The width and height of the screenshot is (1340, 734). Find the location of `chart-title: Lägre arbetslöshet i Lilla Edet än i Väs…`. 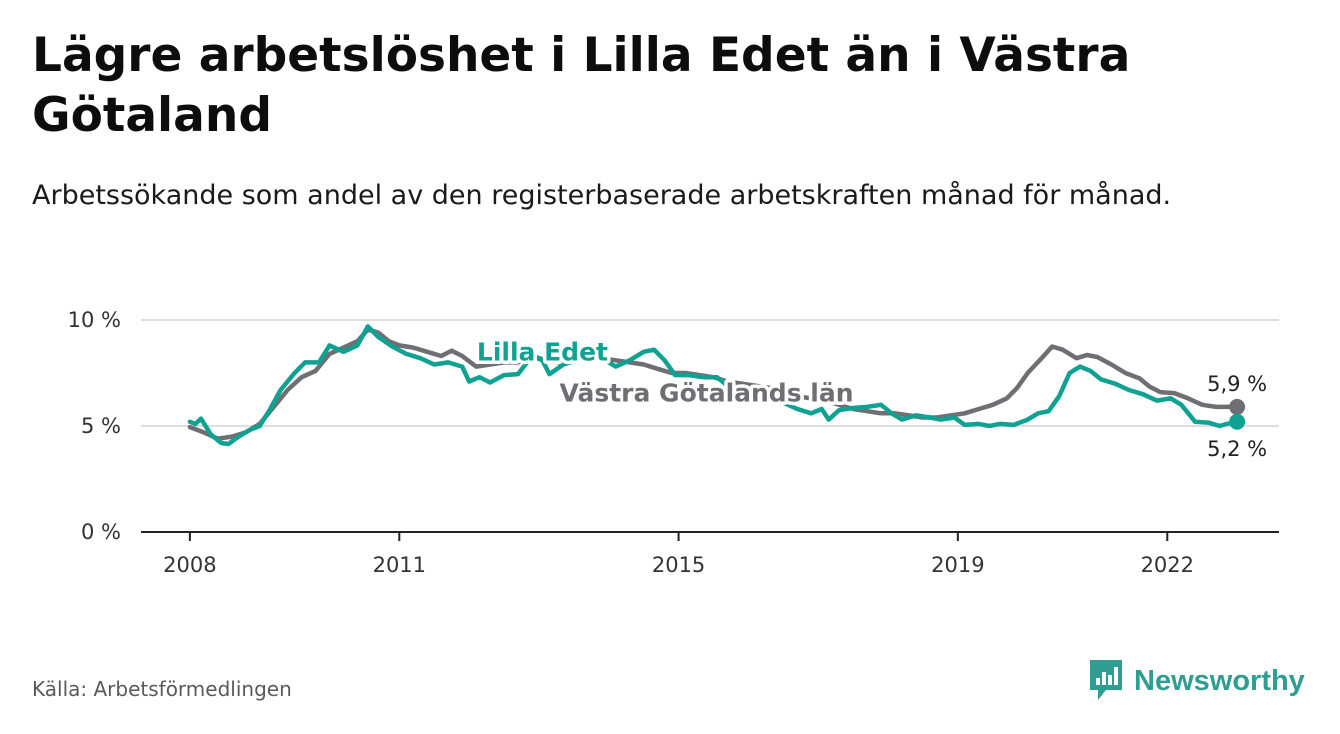

chart-title: Lägre arbetslöshet i Lilla Edet än i Väs… is located at coordinates (581, 85).